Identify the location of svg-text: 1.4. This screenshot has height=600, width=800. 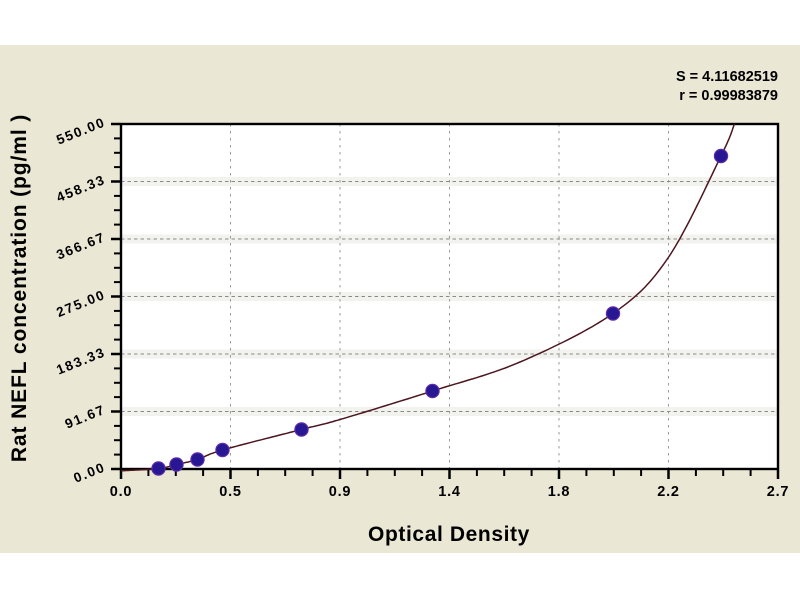
(449, 492).